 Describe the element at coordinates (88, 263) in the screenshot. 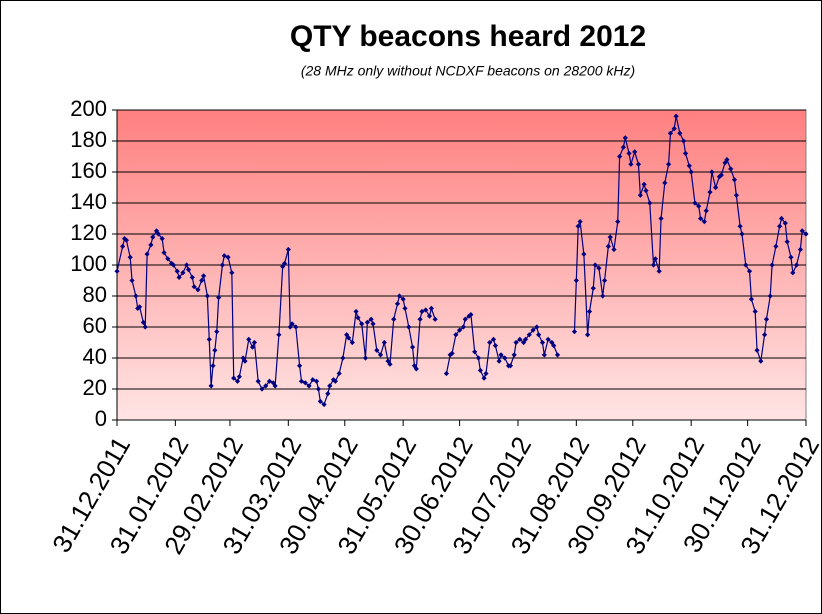

I see `y-tick-label: 100` at that location.